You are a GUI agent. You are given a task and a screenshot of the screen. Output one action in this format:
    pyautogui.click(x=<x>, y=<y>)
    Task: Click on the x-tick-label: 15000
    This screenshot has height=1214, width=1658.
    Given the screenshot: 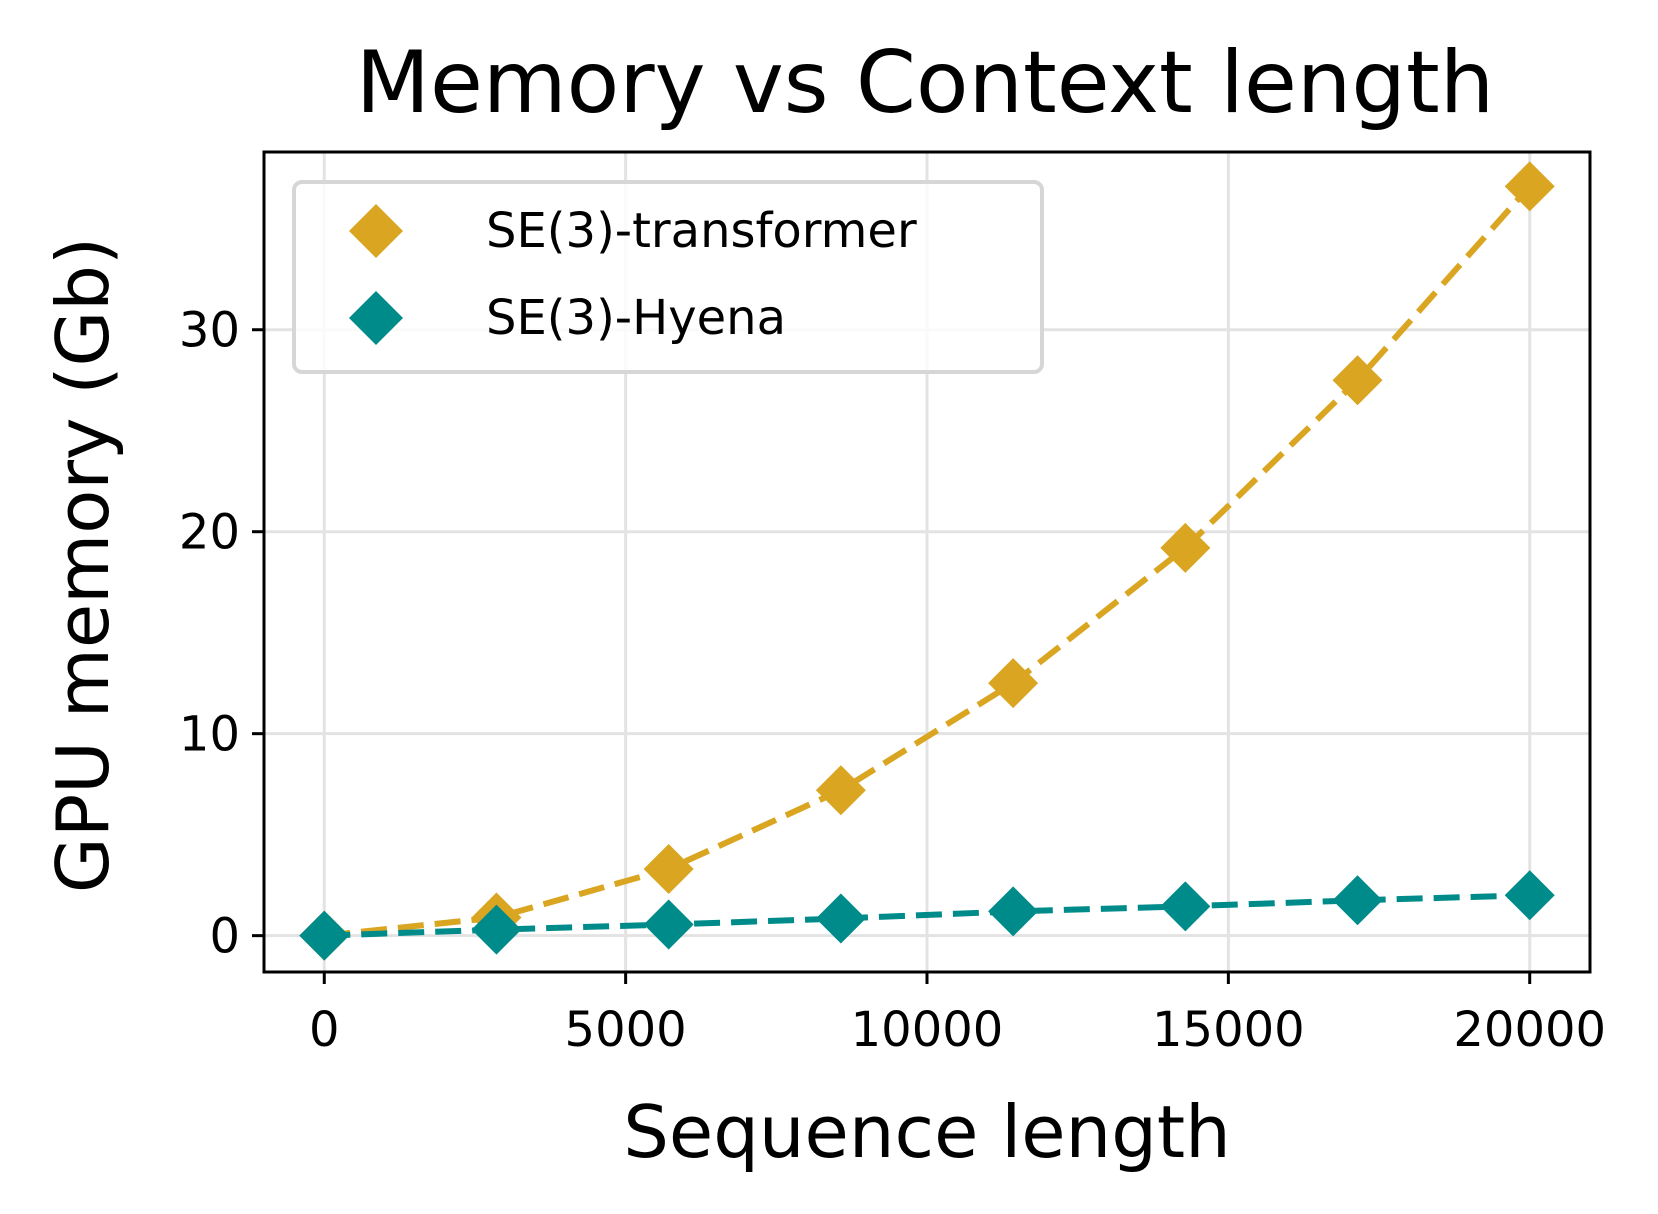 What is the action you would take?
    pyautogui.click(x=1228, y=1030)
    